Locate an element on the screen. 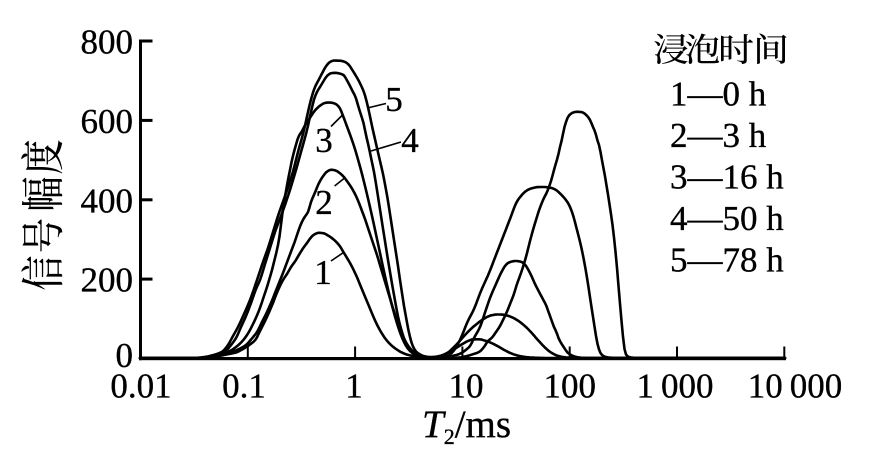 The height and width of the screenshot is (466, 872). svg-text: 0.1 is located at coordinates (244, 386).